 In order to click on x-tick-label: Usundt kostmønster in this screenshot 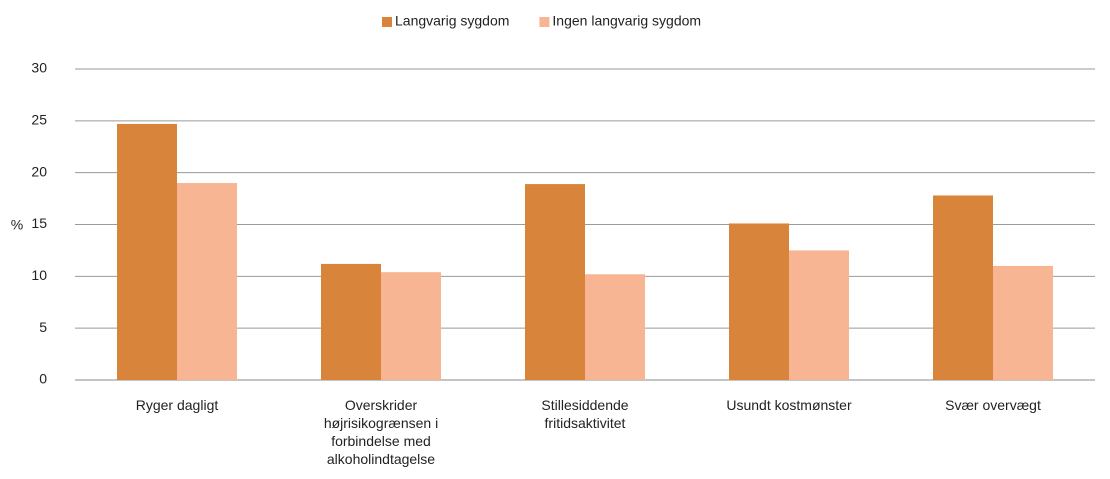, I will do `click(789, 405)`.